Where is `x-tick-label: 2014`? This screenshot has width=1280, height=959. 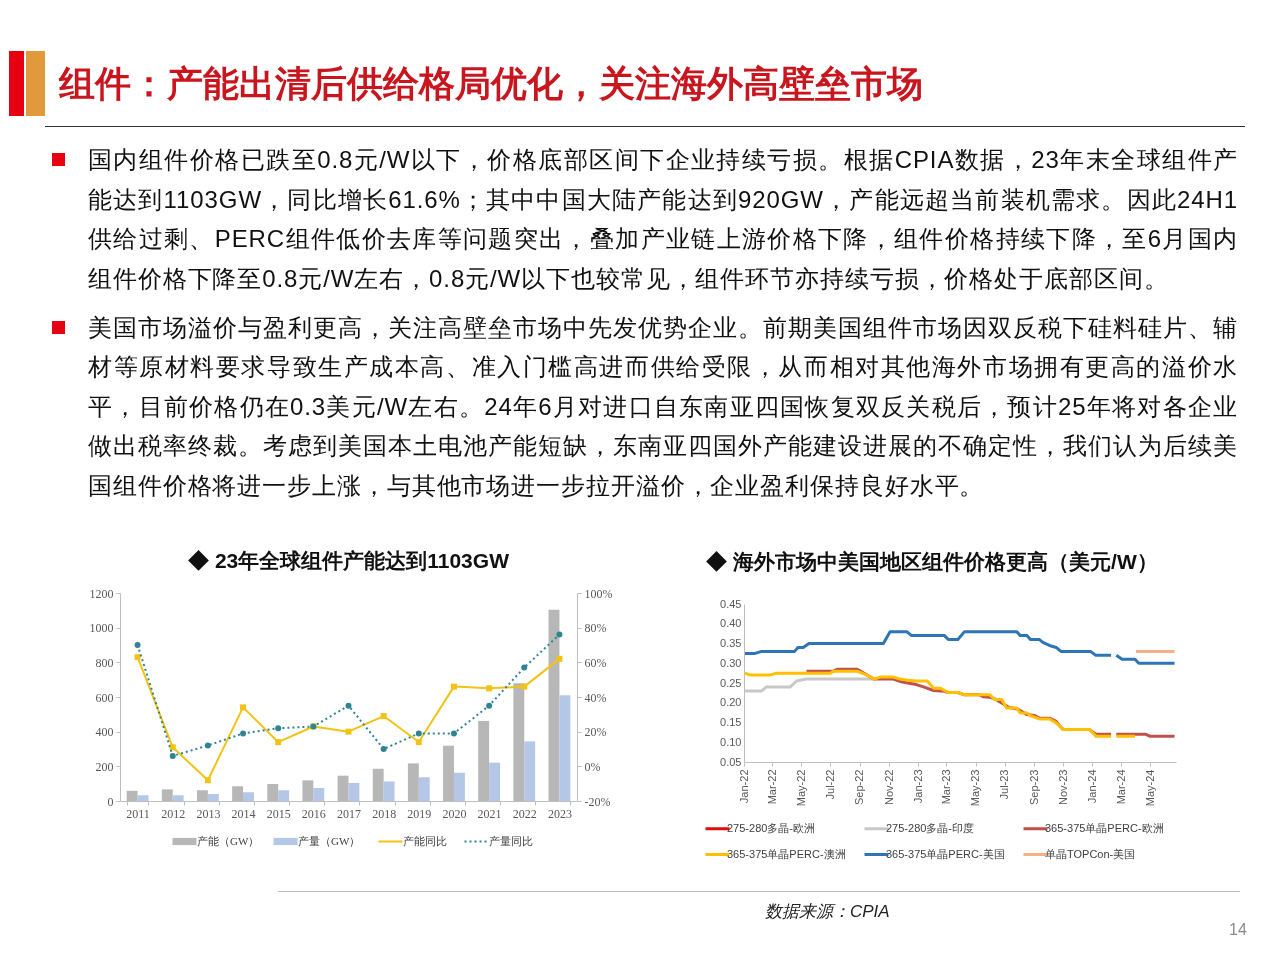
x-tick-label: 2014 is located at coordinates (243, 813).